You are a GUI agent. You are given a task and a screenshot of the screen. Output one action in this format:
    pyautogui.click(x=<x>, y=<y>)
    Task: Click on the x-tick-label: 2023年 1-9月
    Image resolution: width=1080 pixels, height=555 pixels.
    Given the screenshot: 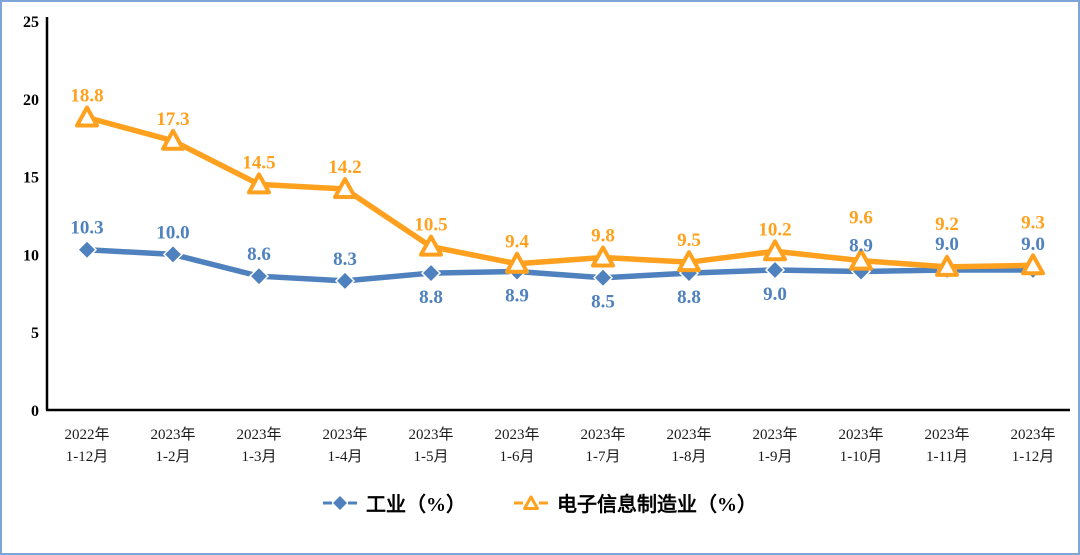 What is the action you would take?
    pyautogui.click(x=774, y=445)
    